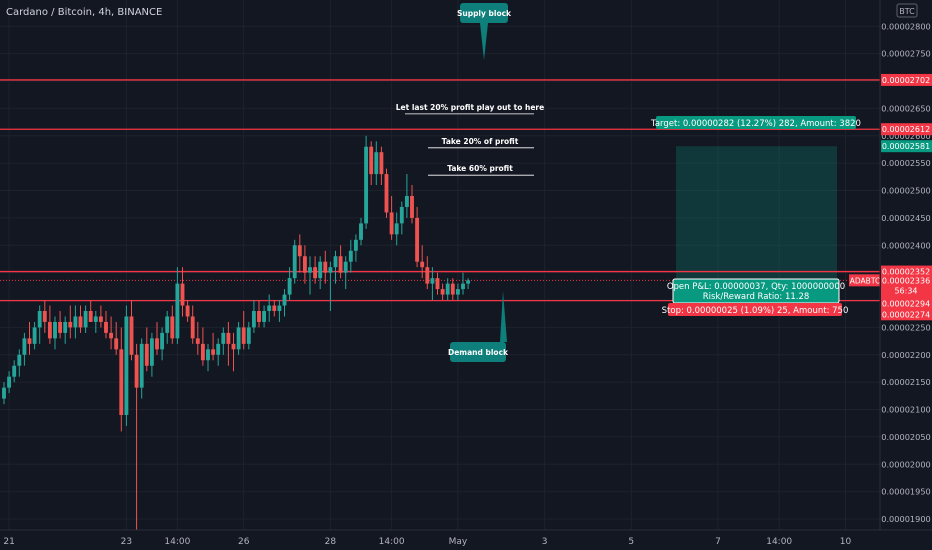  I want to click on annotation: Take 60% profit, so click(481, 170).